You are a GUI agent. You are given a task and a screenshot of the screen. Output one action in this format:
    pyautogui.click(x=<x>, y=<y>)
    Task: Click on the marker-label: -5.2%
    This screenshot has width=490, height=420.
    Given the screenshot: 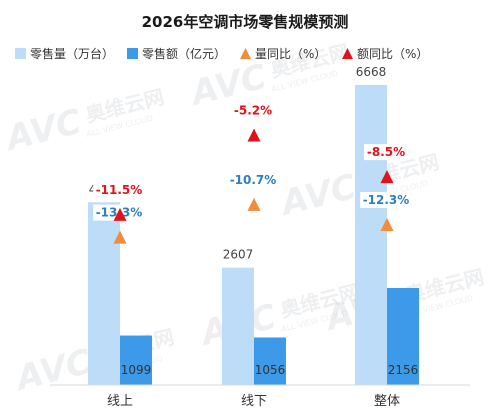 What is the action you would take?
    pyautogui.click(x=253, y=111)
    